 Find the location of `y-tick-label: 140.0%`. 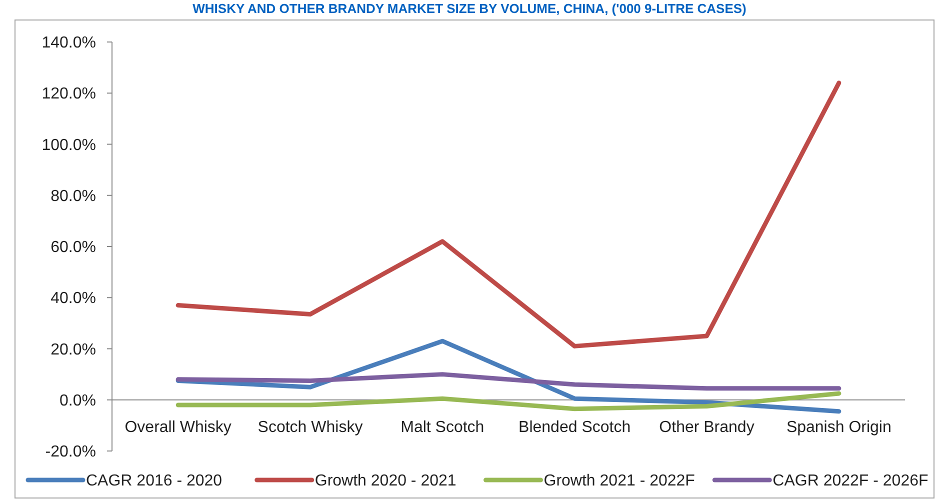

y-tick-label: 140.0% is located at coordinates (69, 43).